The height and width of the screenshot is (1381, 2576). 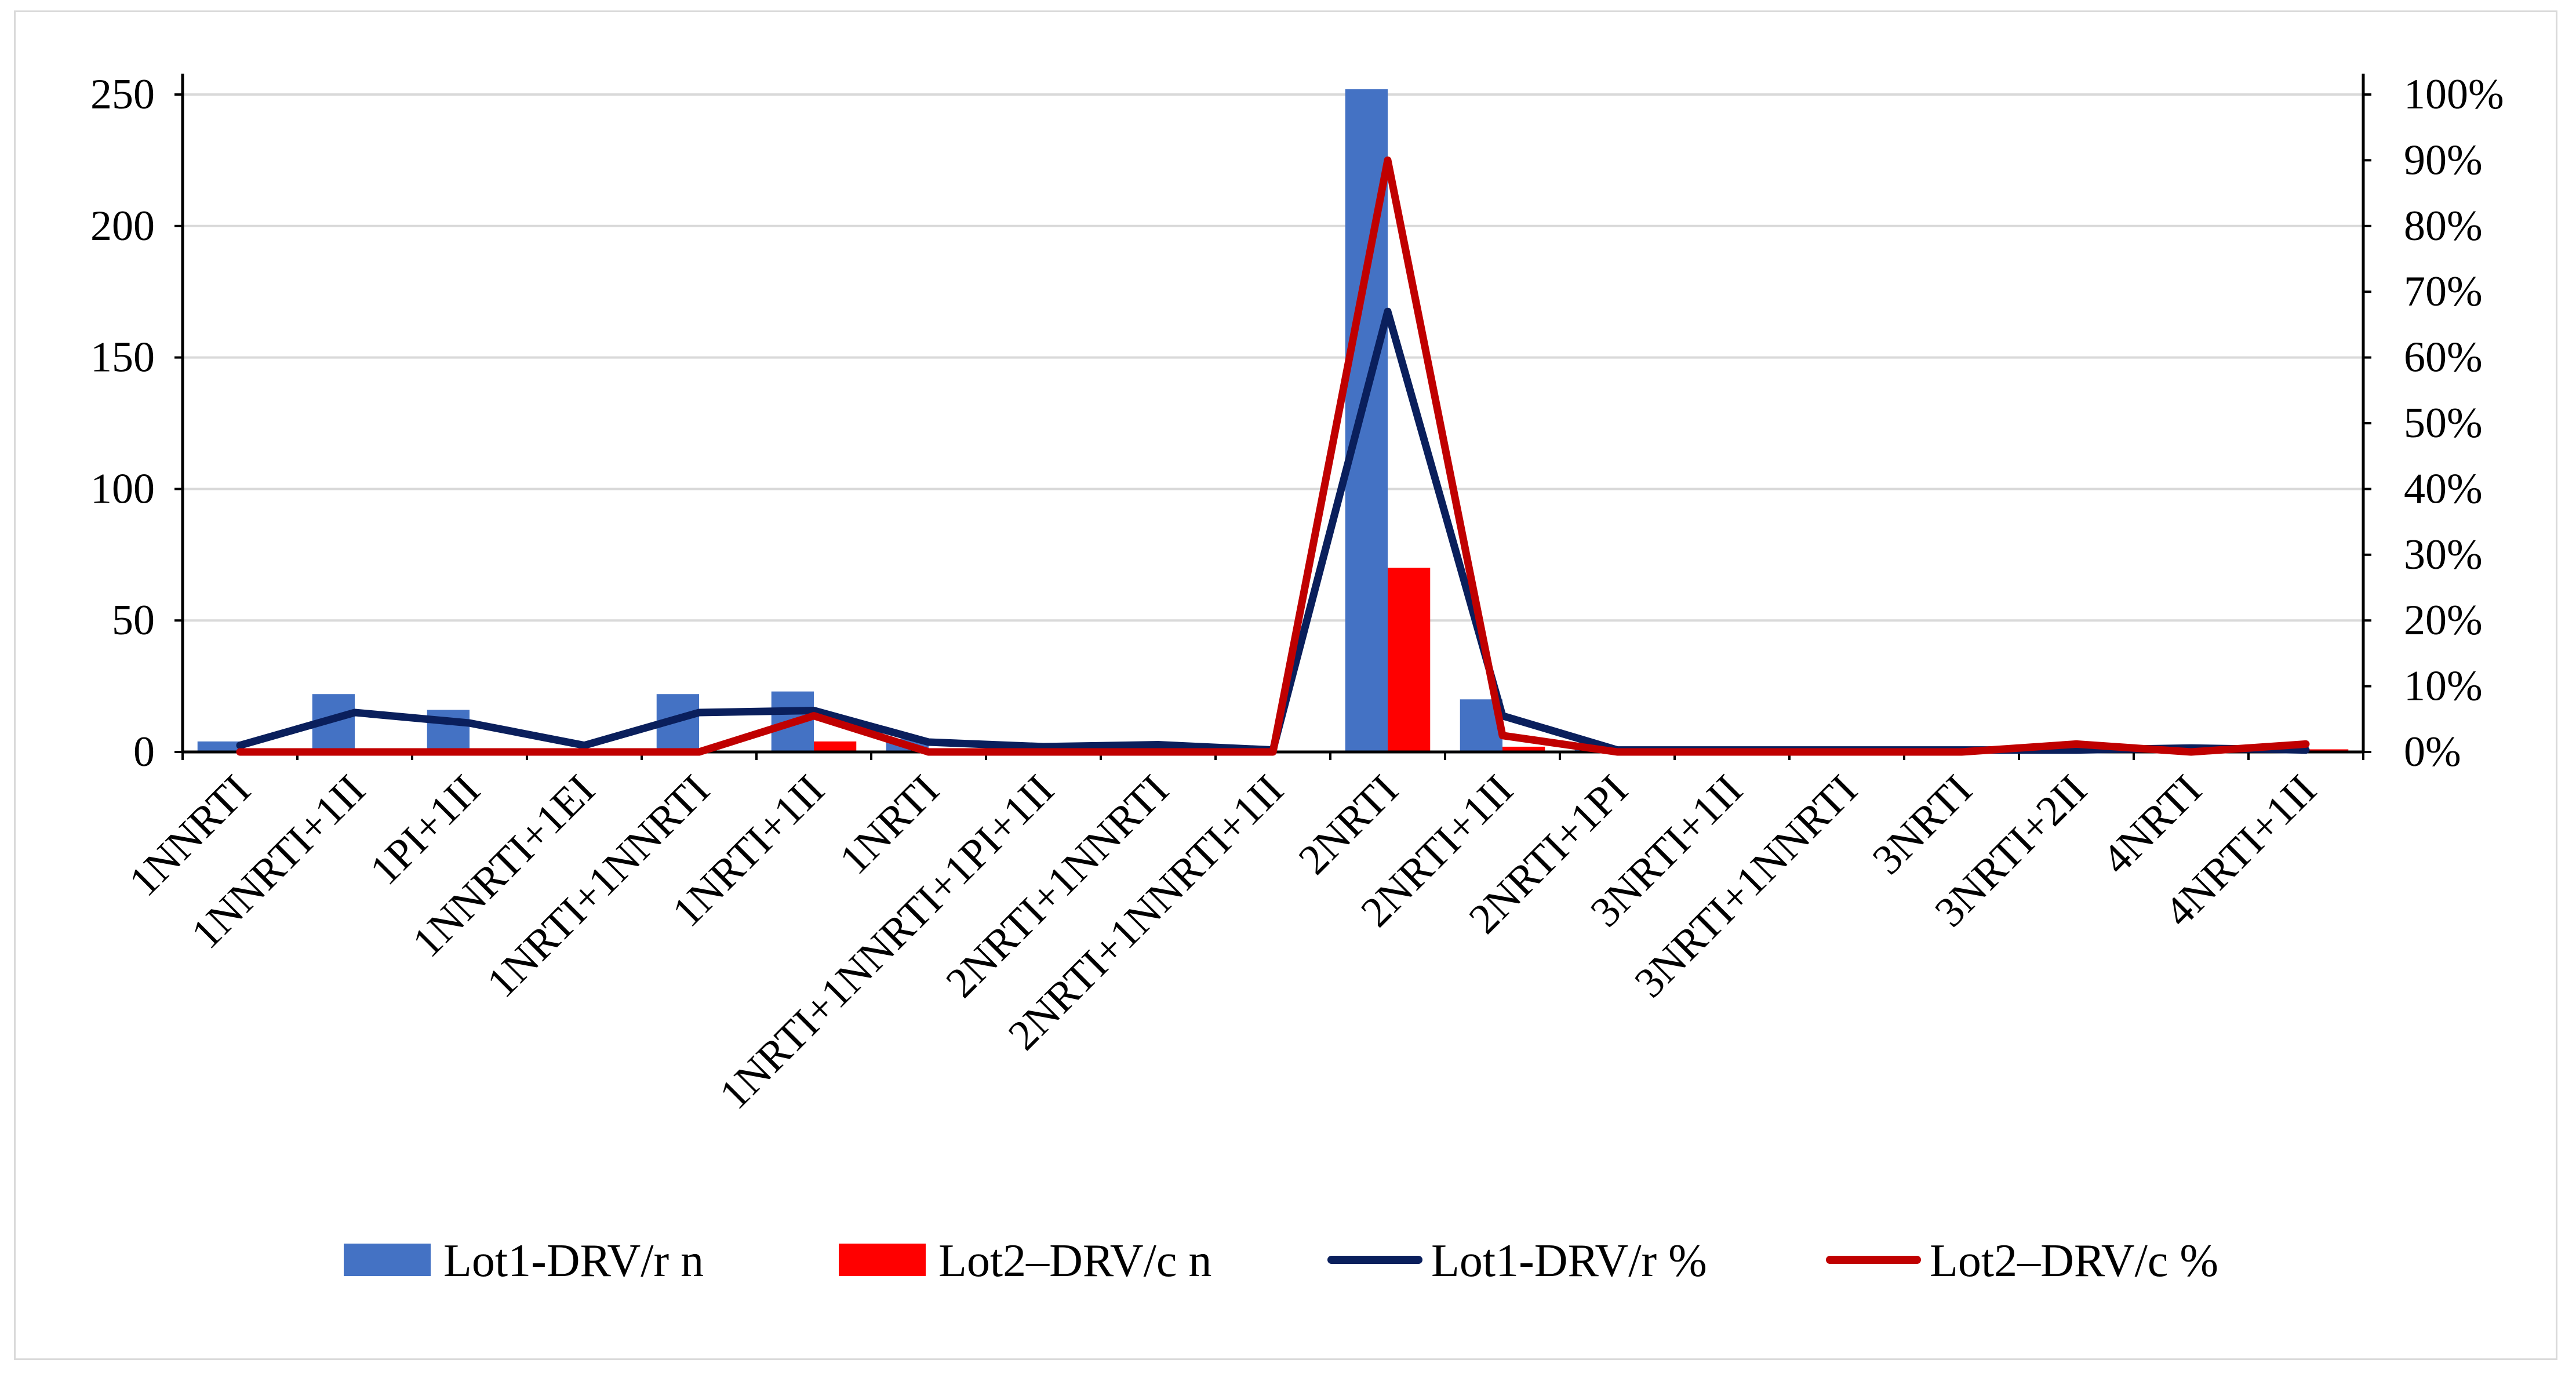 I want to click on y2-tick-label: 80%, so click(x=2443, y=226).